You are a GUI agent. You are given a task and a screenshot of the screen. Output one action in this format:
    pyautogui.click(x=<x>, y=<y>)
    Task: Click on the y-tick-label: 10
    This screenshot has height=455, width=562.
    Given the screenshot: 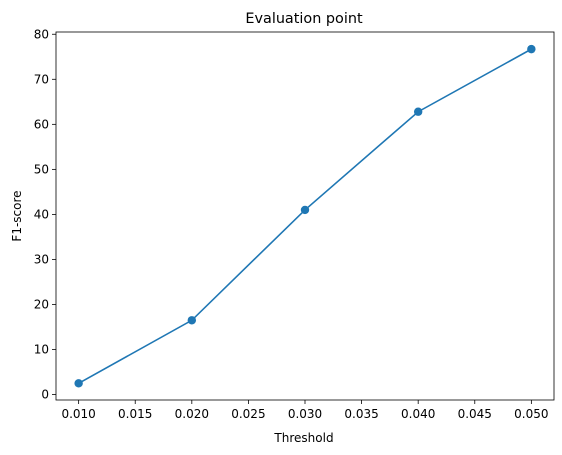 What is the action you would take?
    pyautogui.click(x=41, y=350)
    